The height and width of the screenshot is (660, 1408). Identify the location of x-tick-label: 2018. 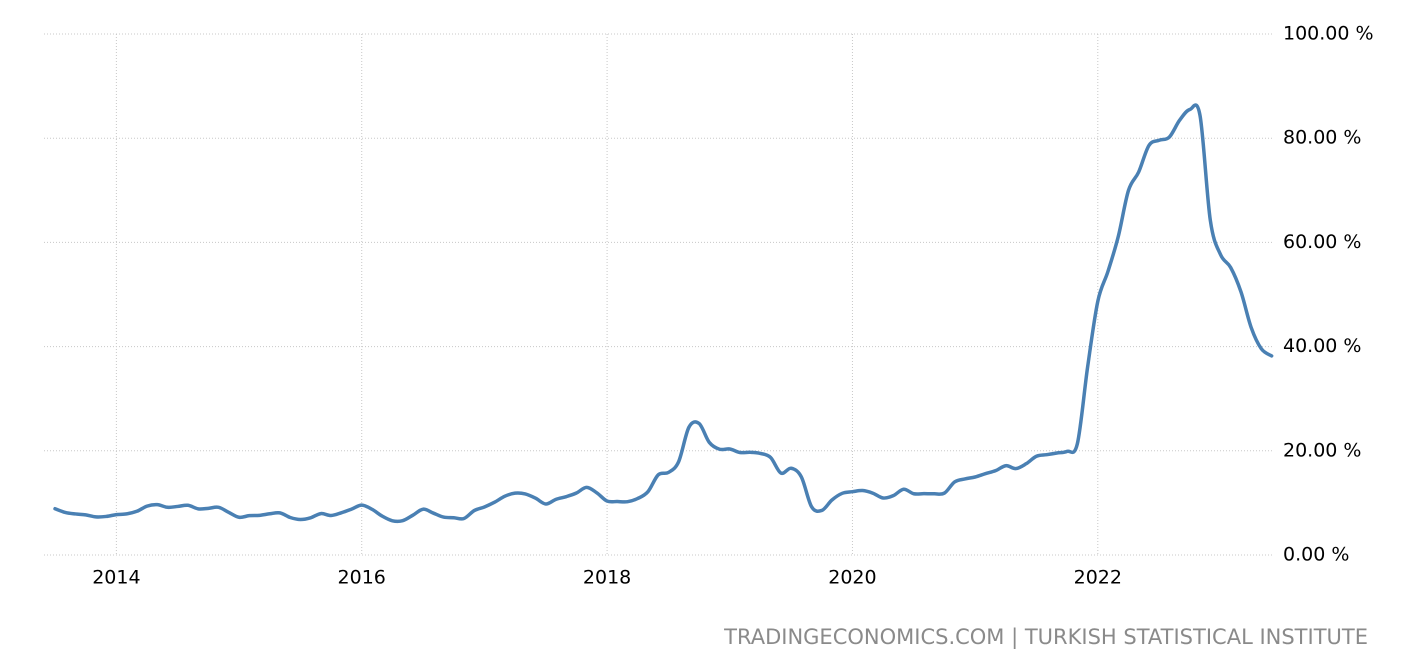
(607, 578).